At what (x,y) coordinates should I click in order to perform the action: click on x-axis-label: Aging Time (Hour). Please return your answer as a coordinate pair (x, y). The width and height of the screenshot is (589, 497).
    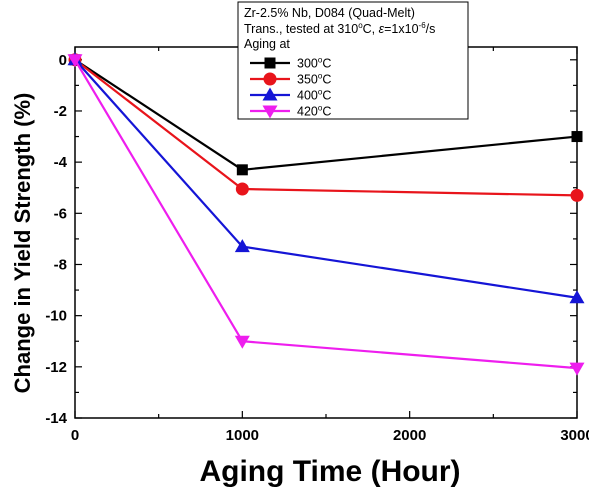
    Looking at the image, I should click on (329, 471).